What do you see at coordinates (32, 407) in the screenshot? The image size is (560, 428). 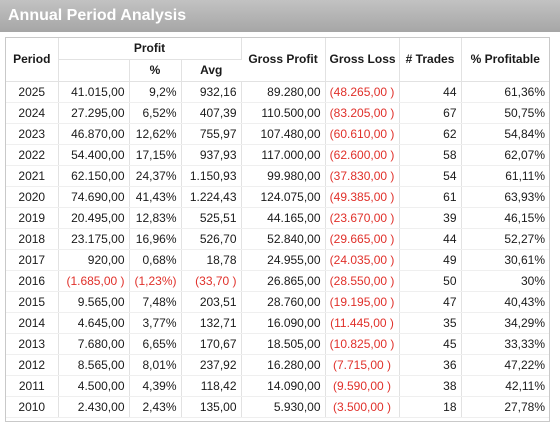 I see `period-cell: 2010` at bounding box center [32, 407].